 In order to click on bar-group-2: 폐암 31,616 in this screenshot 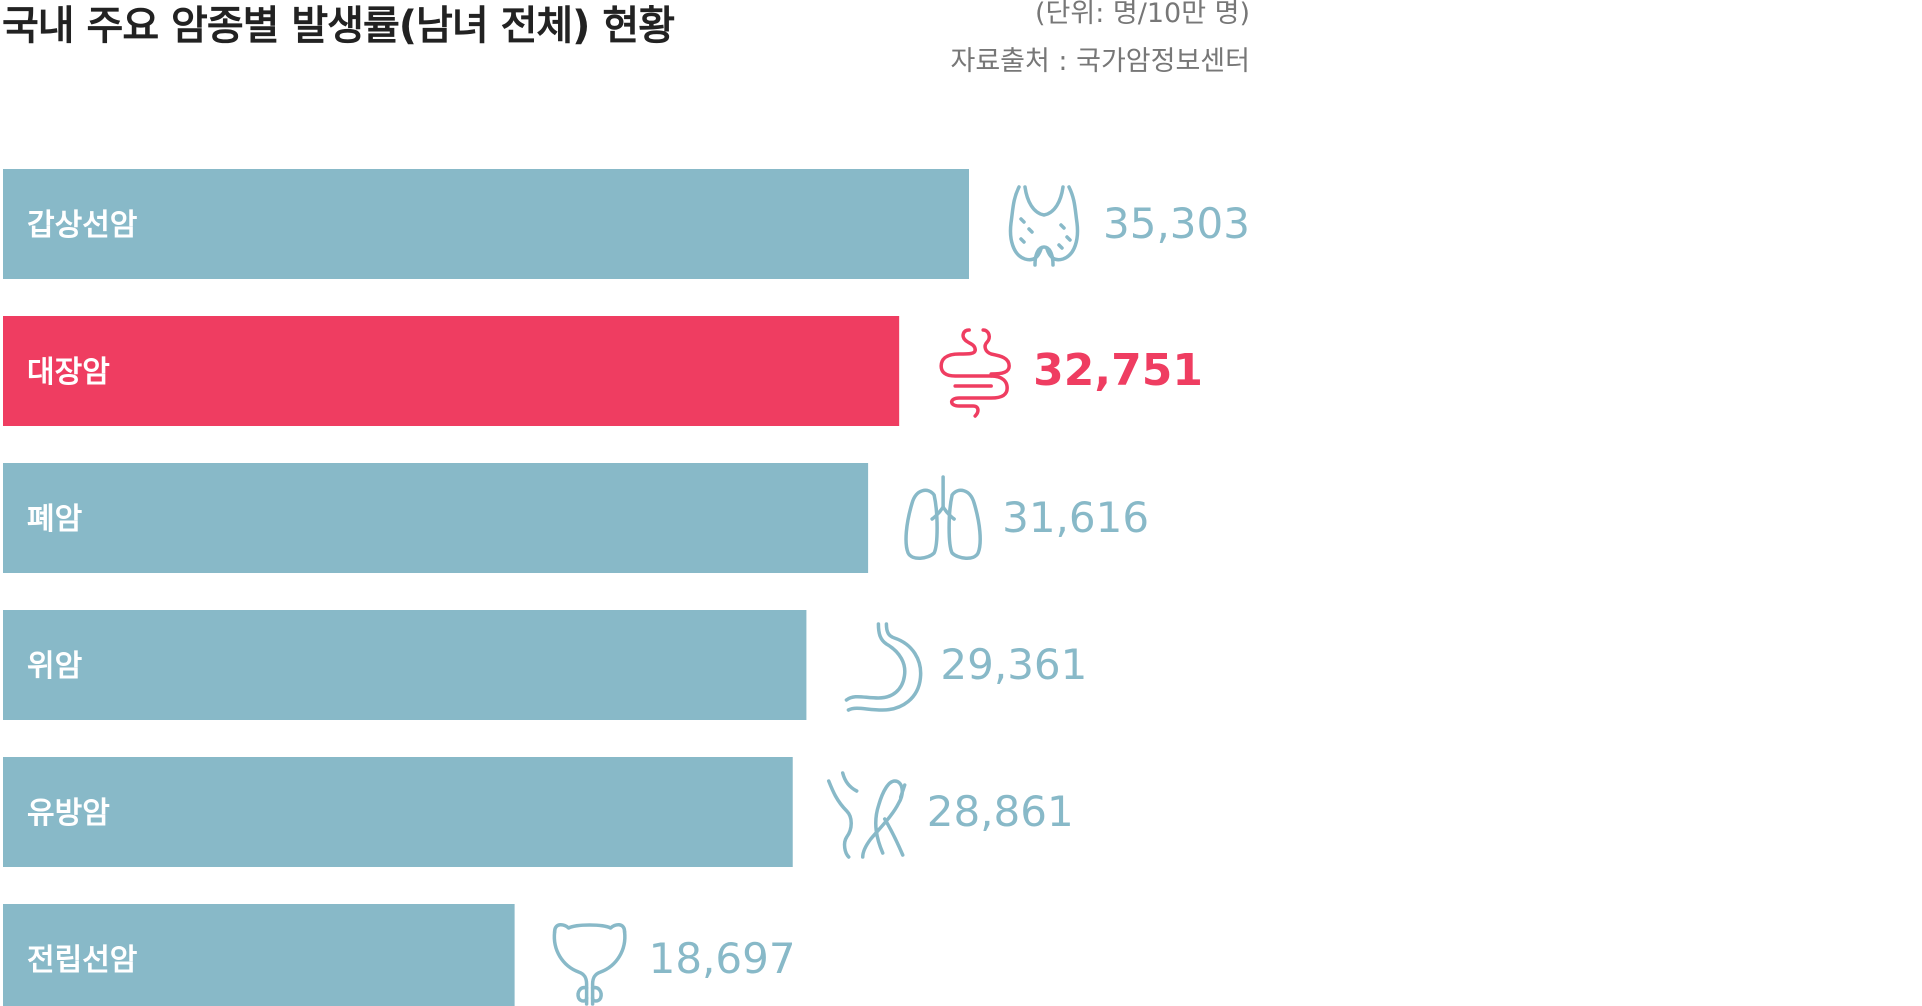, I will do `click(576, 518)`.